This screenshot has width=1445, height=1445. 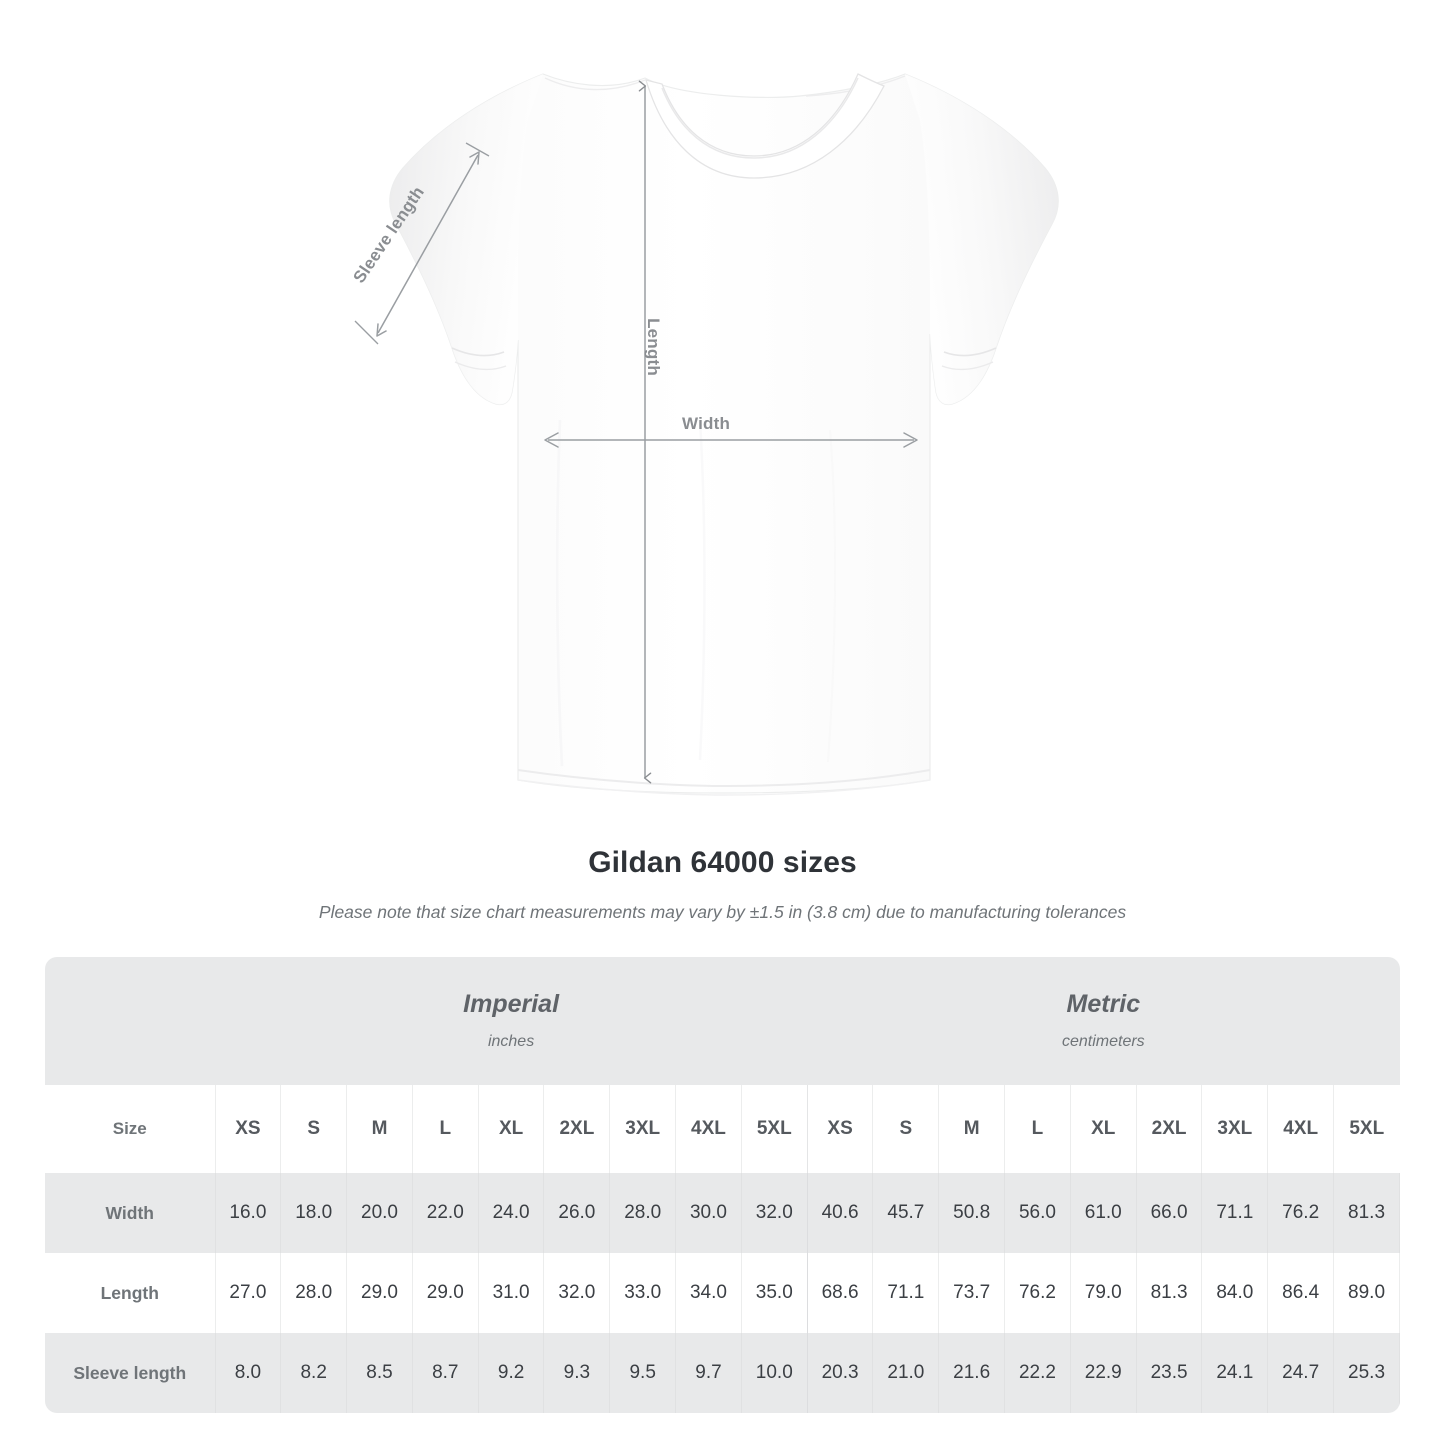 I want to click on size-header-imperial-4xl: 4XL, so click(x=708, y=1129).